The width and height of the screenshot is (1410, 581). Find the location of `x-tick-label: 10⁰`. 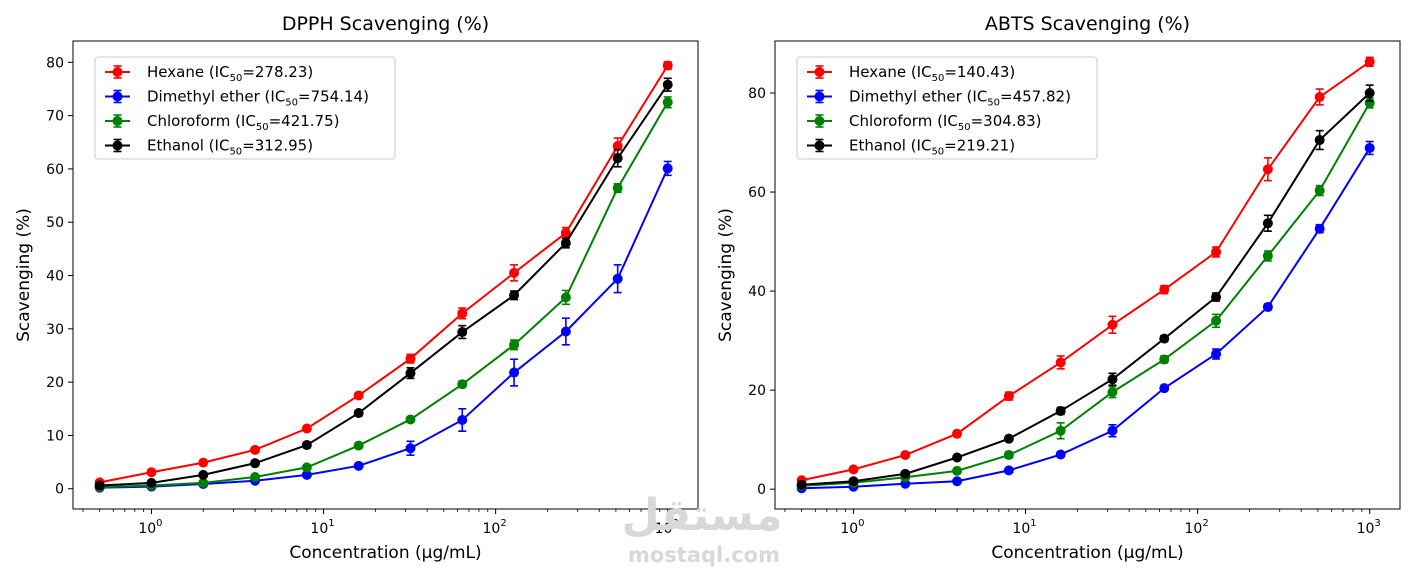

x-tick-label: 10⁰ is located at coordinates (150, 527).